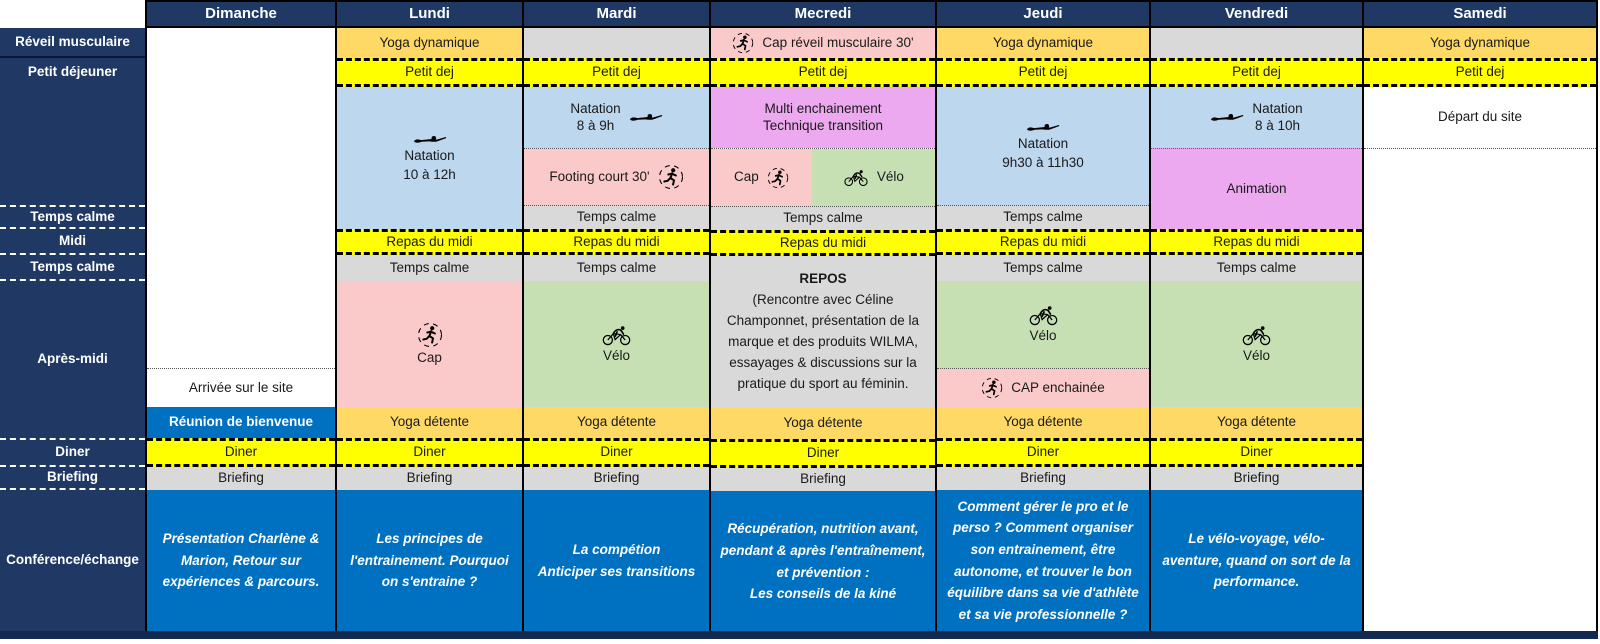  I want to click on cell-mardi-petit-dej: Petit dej, so click(616, 72).